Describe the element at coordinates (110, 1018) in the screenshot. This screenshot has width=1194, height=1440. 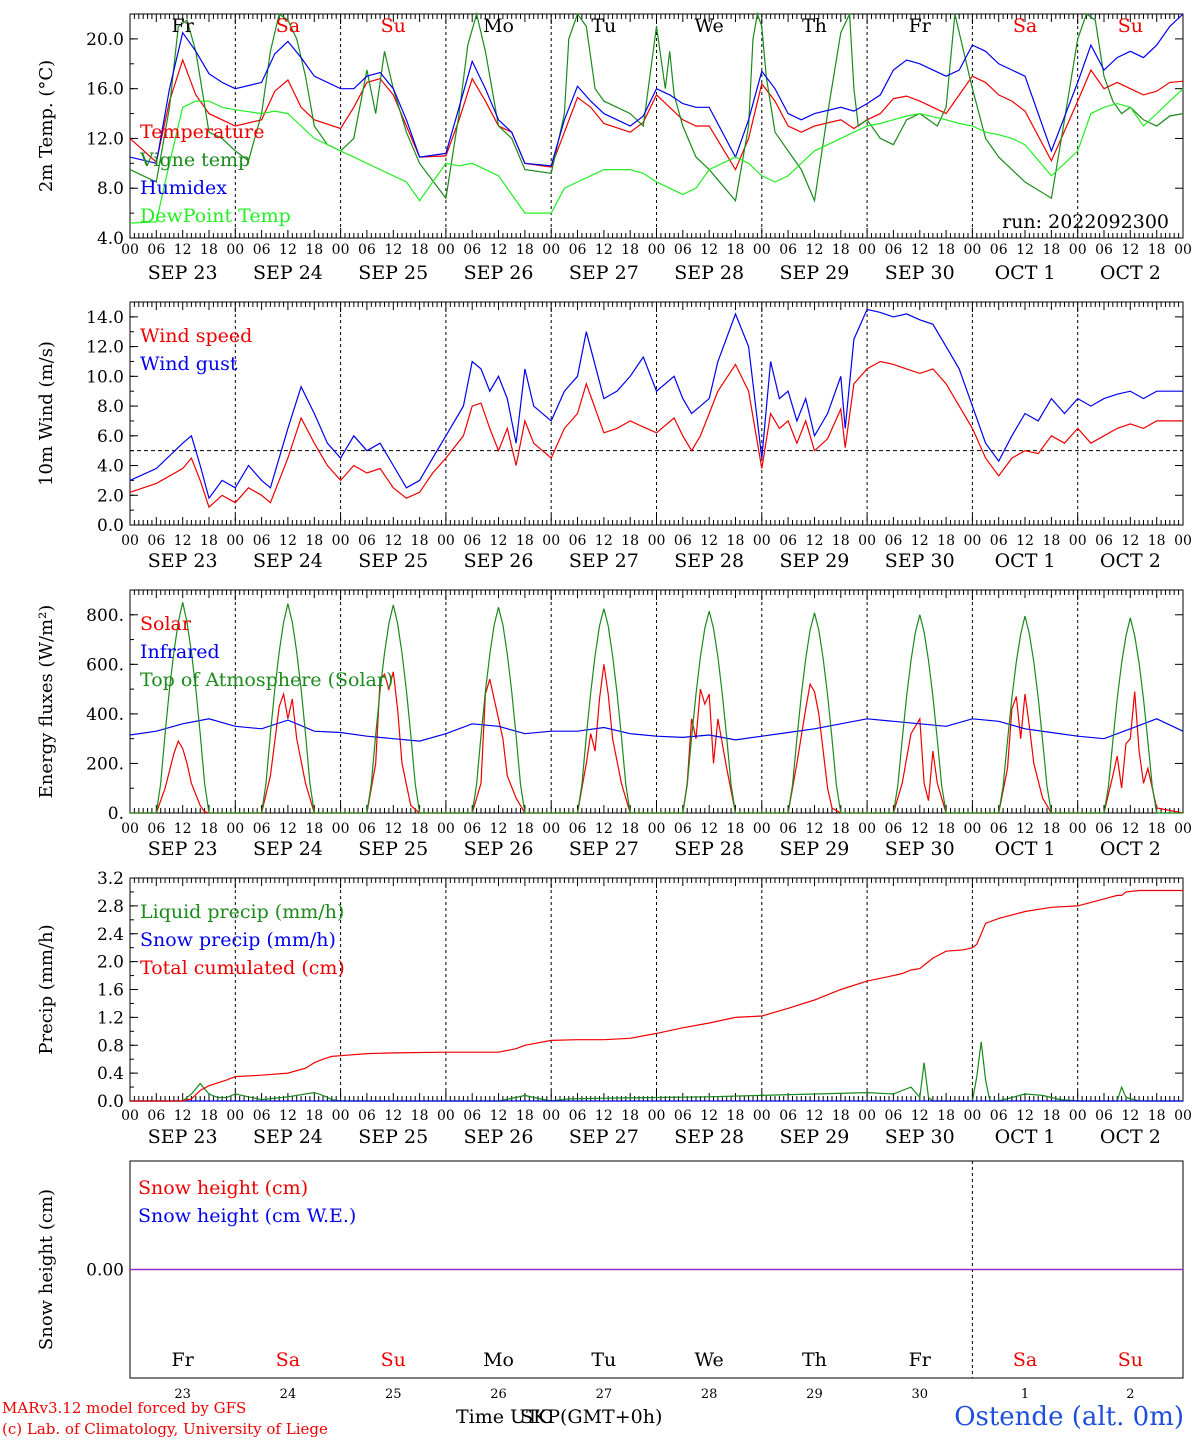
I see `y-tick-label: 1.2` at that location.